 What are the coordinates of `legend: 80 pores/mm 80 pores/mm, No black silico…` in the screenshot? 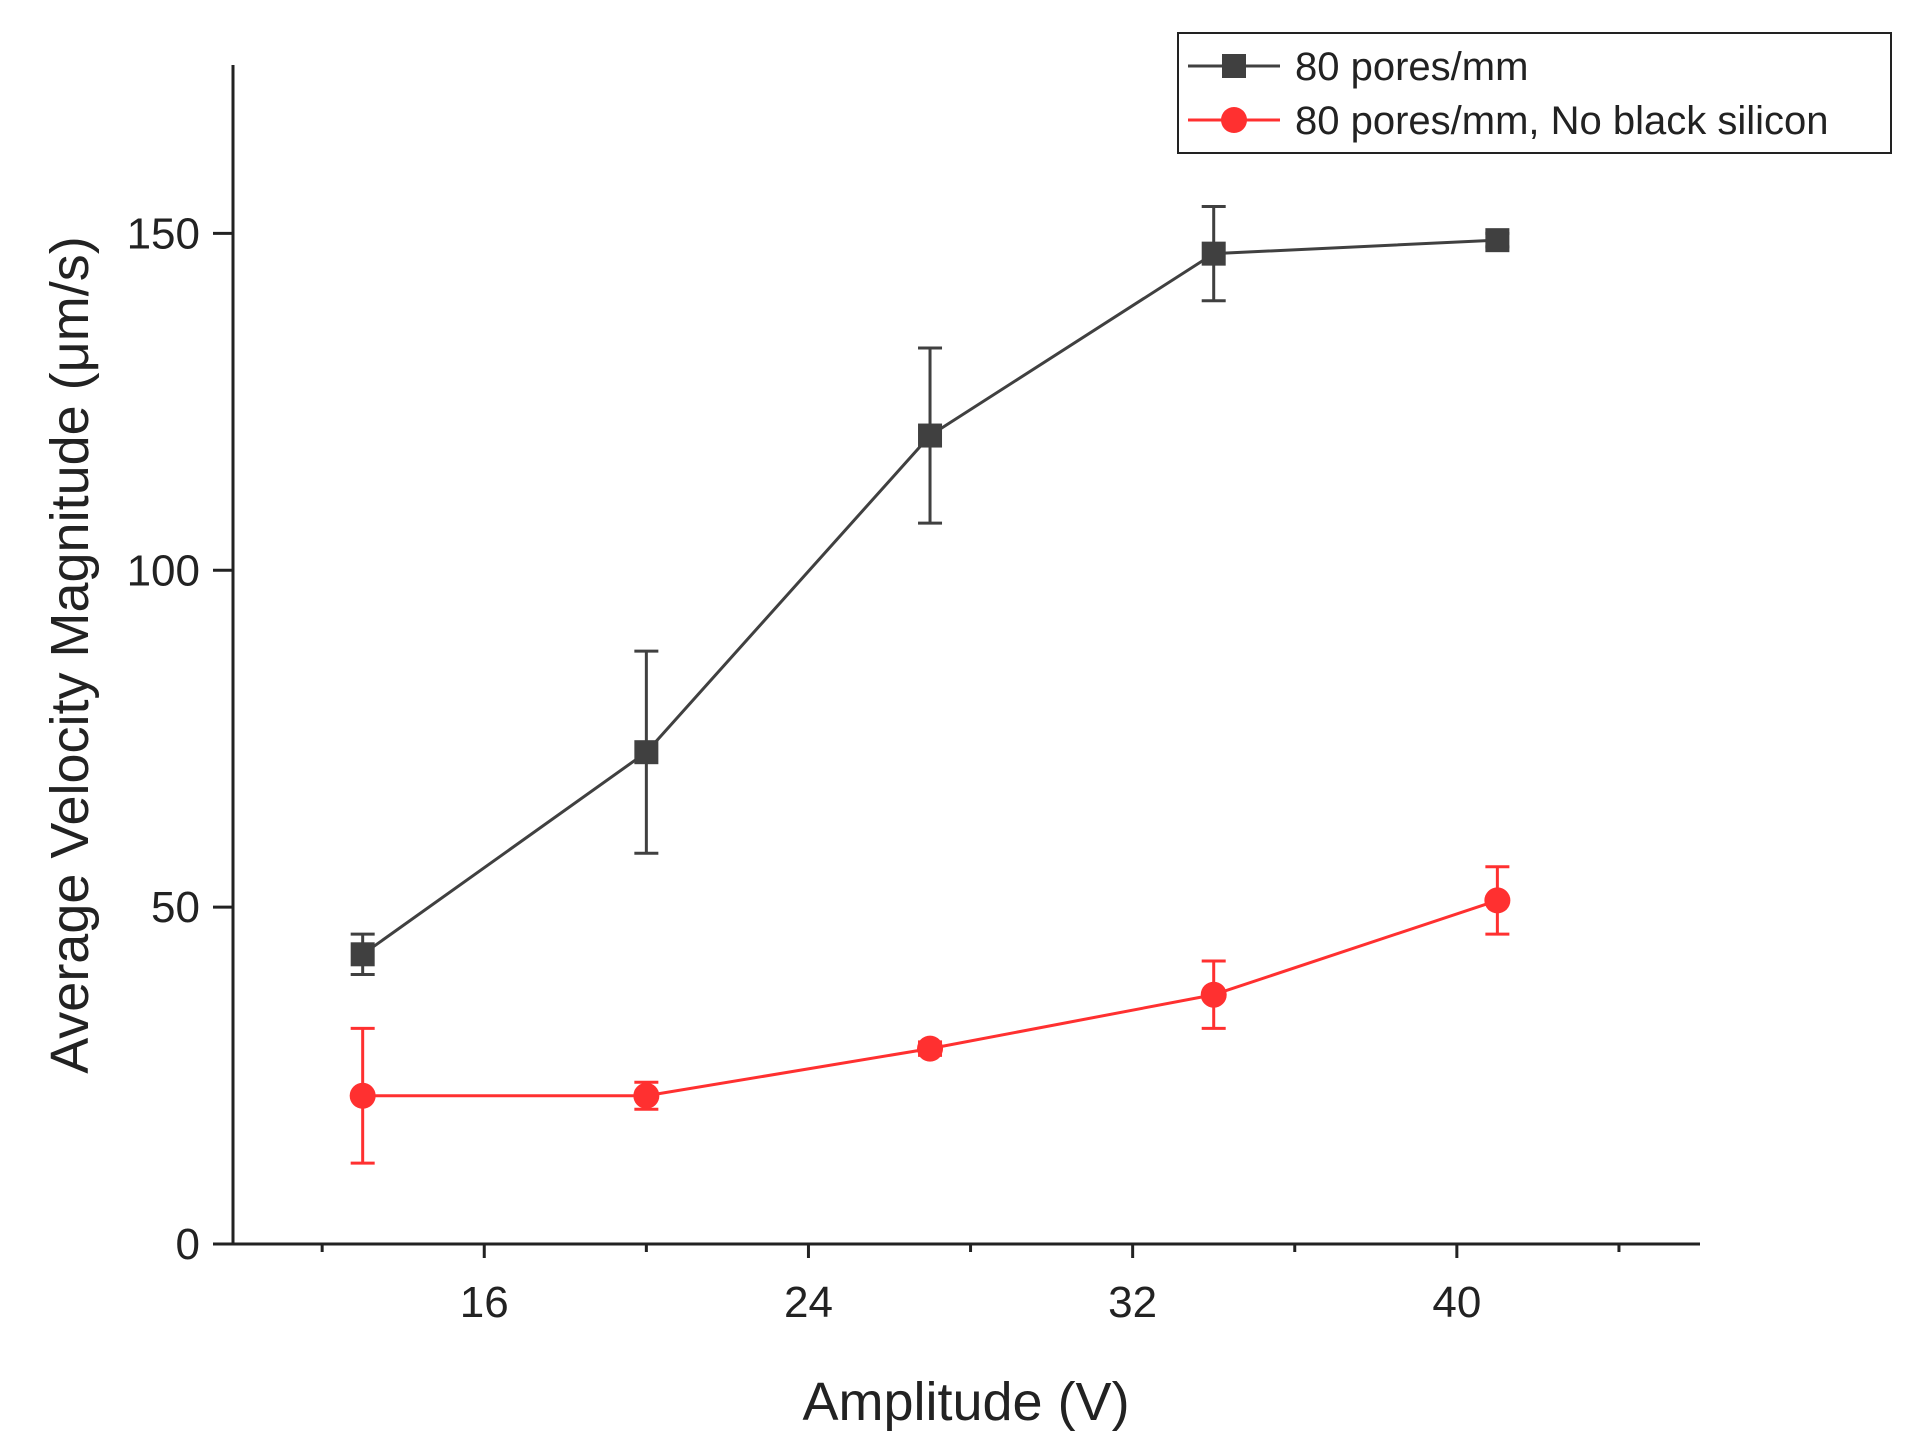 It's located at (1534, 93).